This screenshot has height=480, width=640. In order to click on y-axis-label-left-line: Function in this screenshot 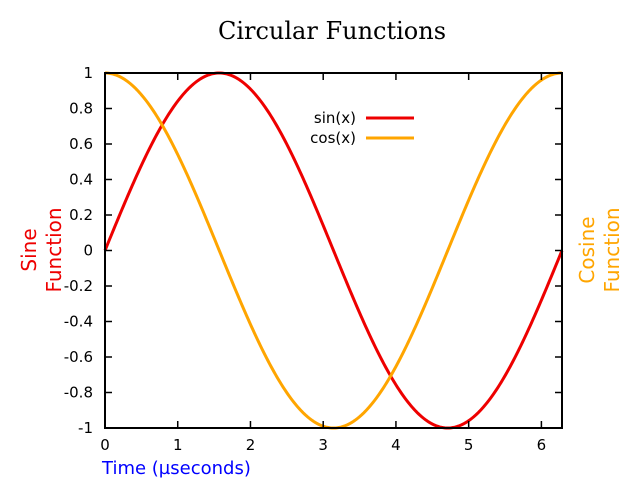, I will do `click(54, 249)`.